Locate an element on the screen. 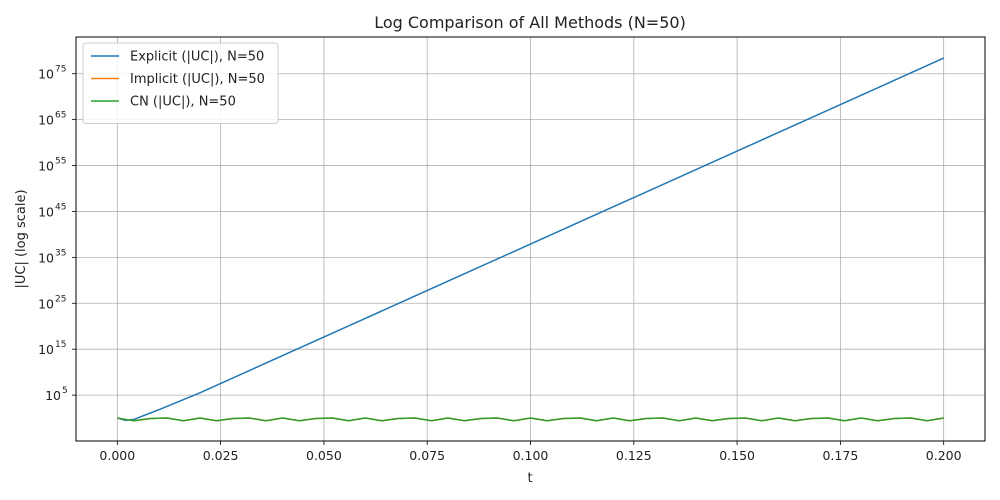  y-tick-label: 10 65 is located at coordinates (52, 119).